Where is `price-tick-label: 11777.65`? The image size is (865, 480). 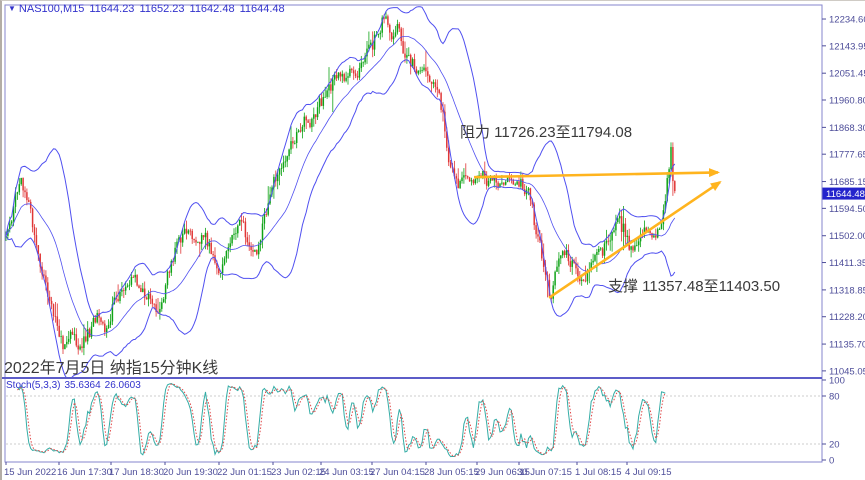
price-tick-label: 11777.65 is located at coordinates (847, 155).